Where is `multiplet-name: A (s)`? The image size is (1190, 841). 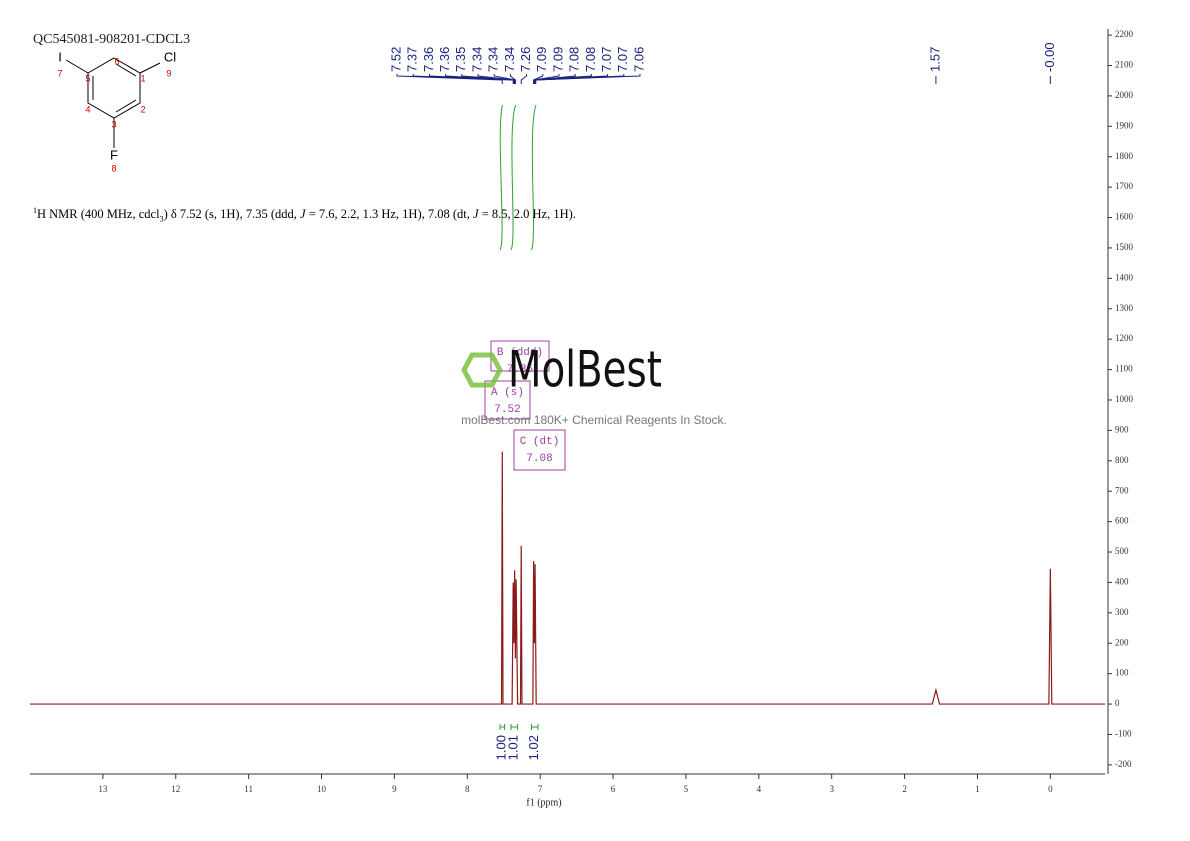 multiplet-name: A (s) is located at coordinates (507, 393).